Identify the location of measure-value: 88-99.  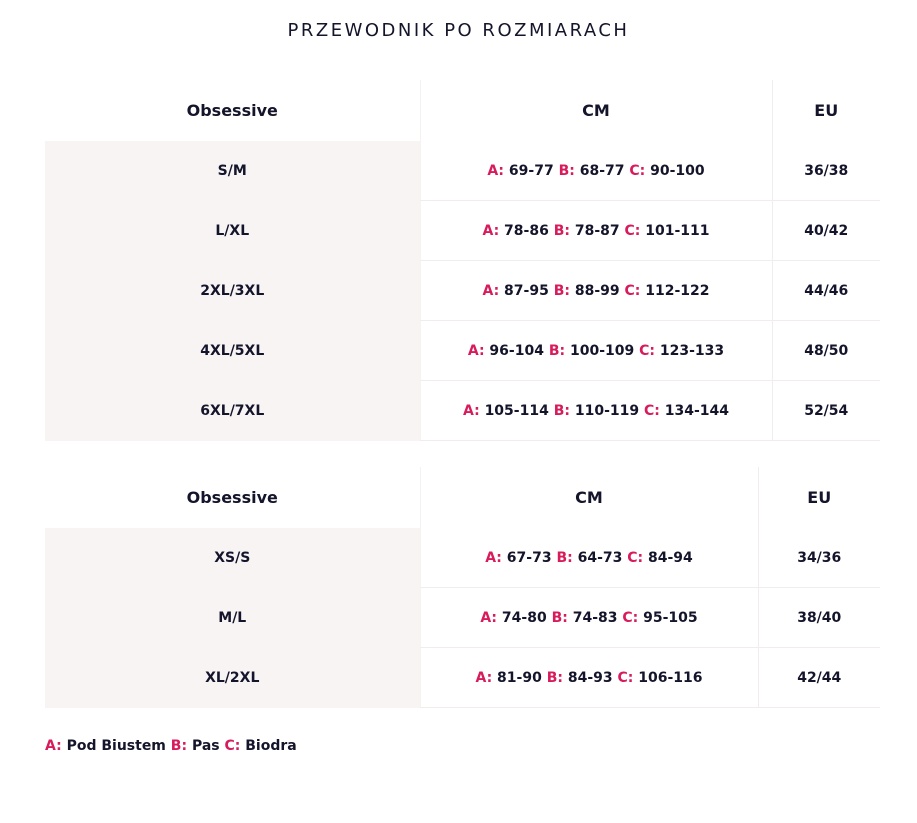
(597, 290).